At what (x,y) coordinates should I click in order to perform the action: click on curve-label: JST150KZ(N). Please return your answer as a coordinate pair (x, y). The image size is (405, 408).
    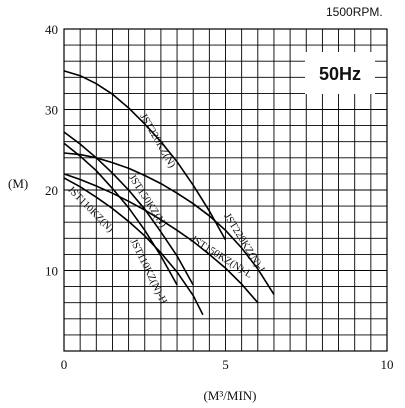
    Looking at the image, I should click on (147, 201).